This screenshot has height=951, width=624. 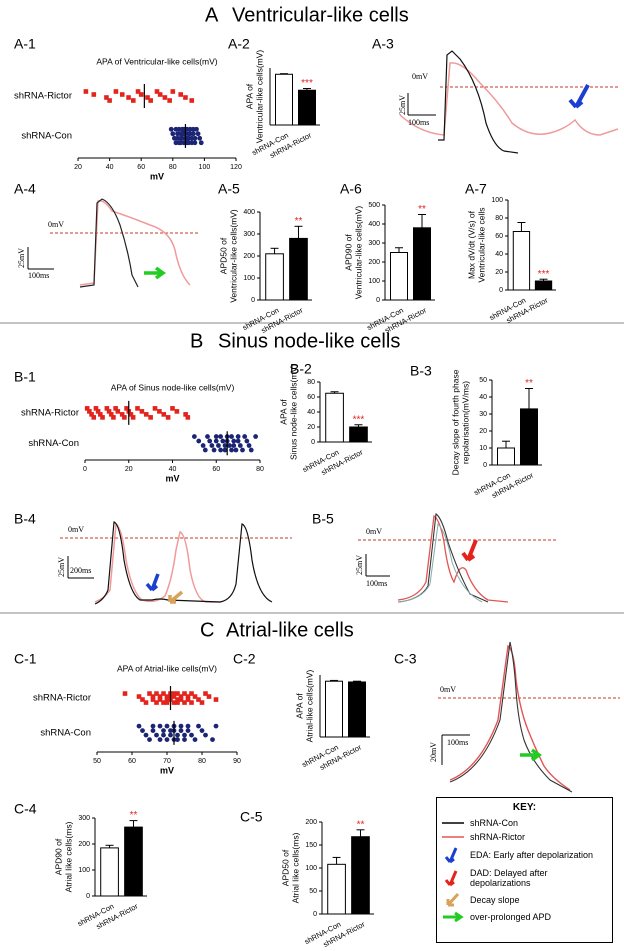 I want to click on eda-arrow, so click(x=152, y=582).